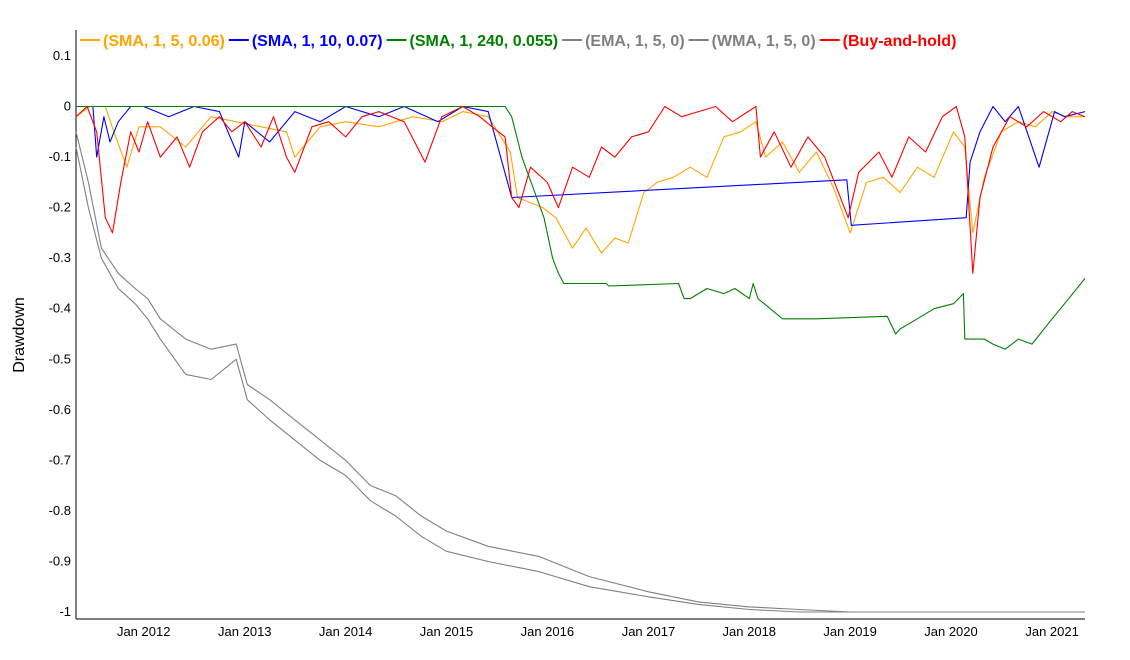 This screenshot has width=1130, height=660. I want to click on legend-label: (EMA, 1, 5, 0), so click(635, 41).